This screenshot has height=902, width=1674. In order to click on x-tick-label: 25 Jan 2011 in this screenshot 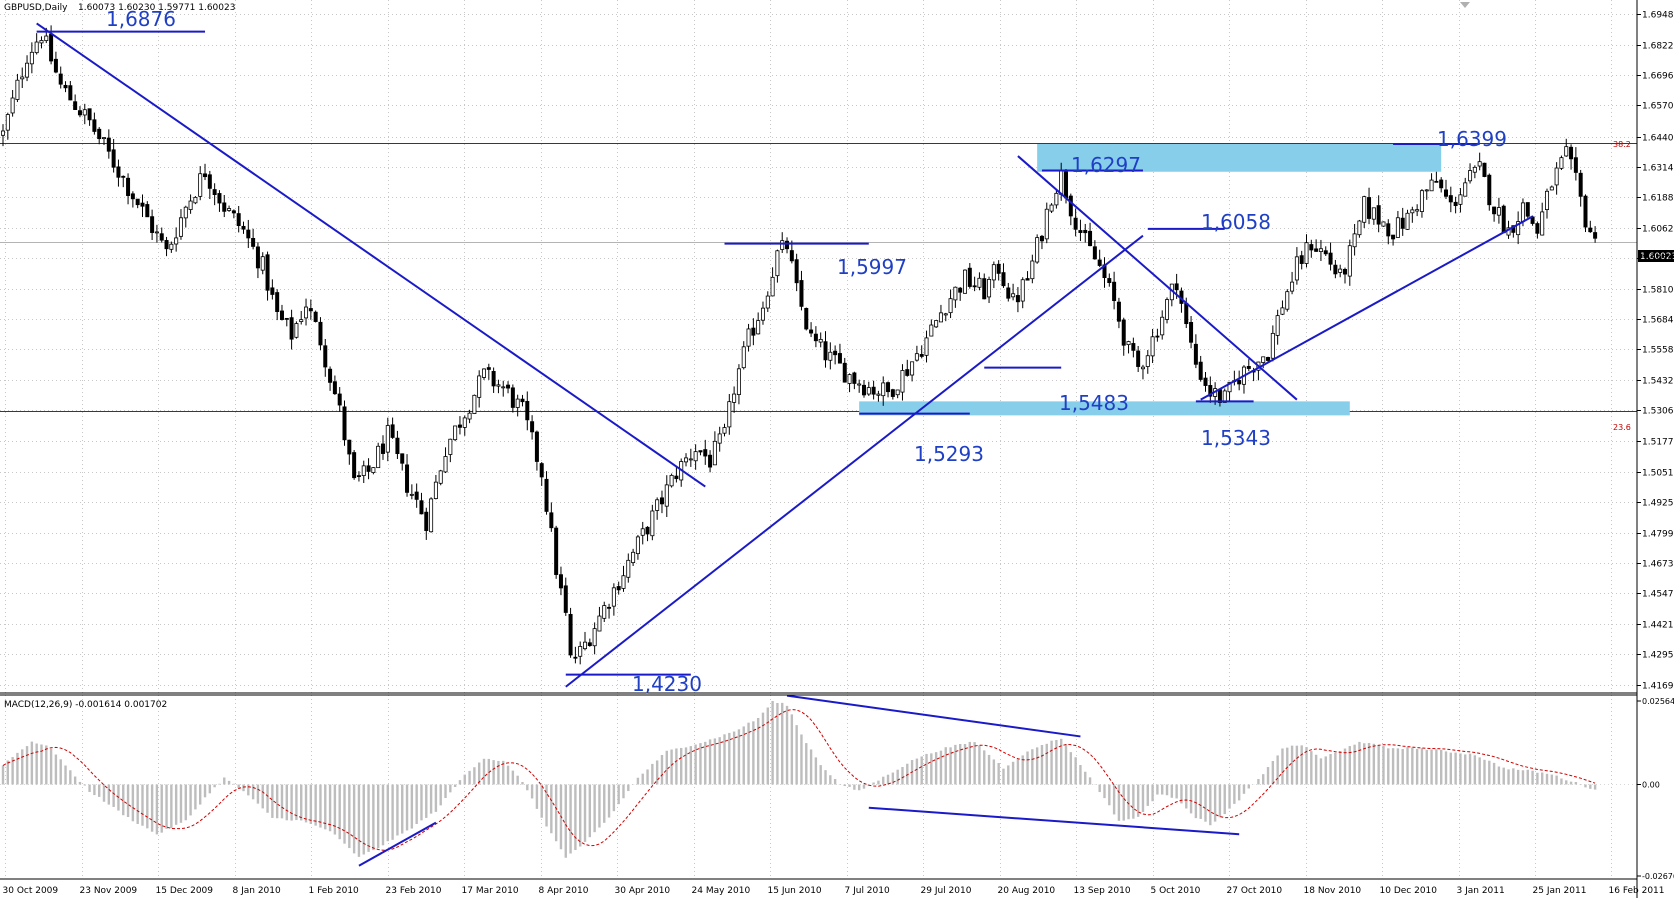, I will do `click(1560, 891)`.